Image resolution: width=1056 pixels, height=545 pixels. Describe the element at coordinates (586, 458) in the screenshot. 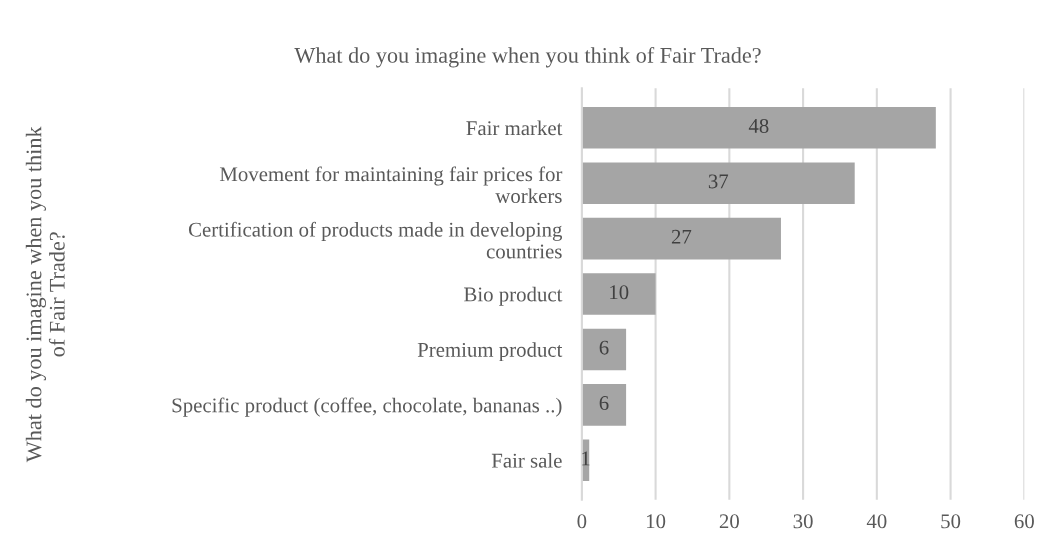

I see `data-label: 1` at that location.